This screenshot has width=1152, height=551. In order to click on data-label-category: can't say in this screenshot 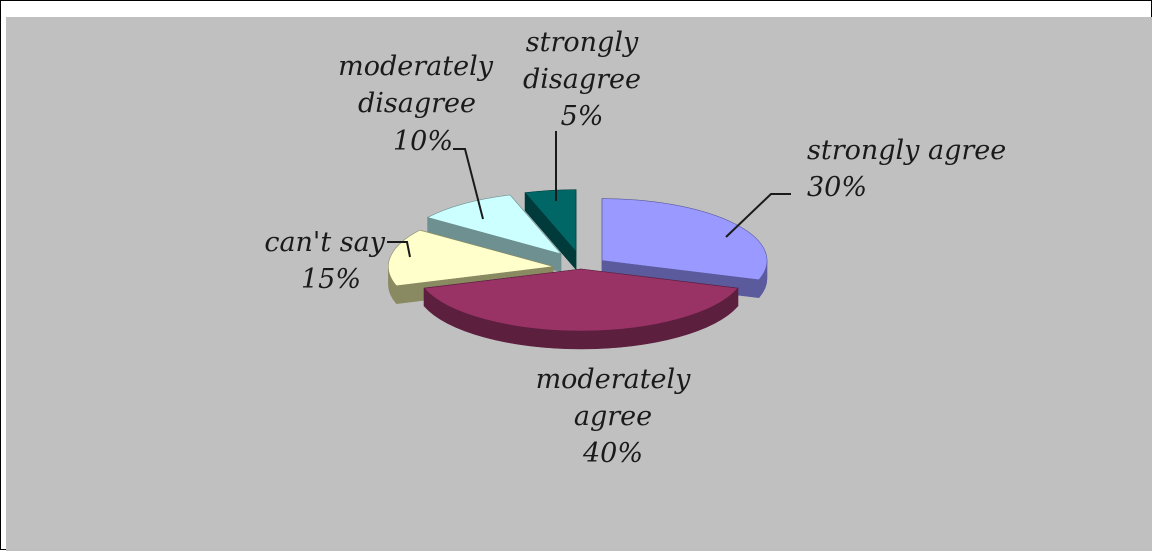, I will do `click(324, 242)`.